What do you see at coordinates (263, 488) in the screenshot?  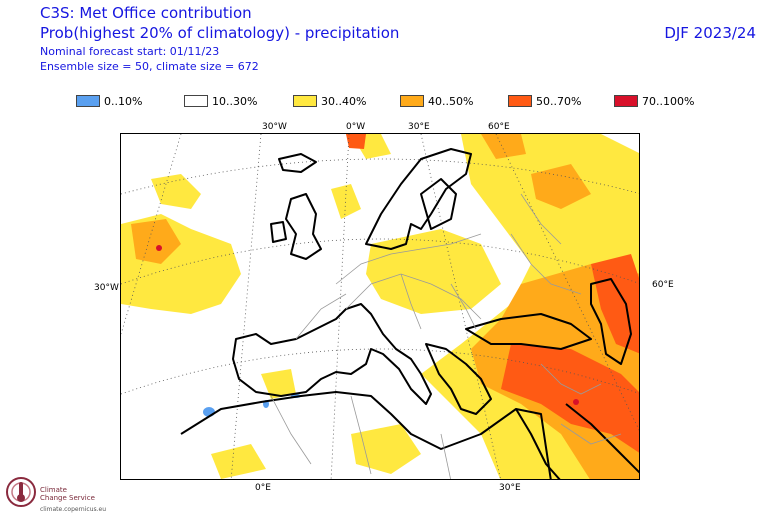 I see `lon-label-bottom: 0°E` at bounding box center [263, 488].